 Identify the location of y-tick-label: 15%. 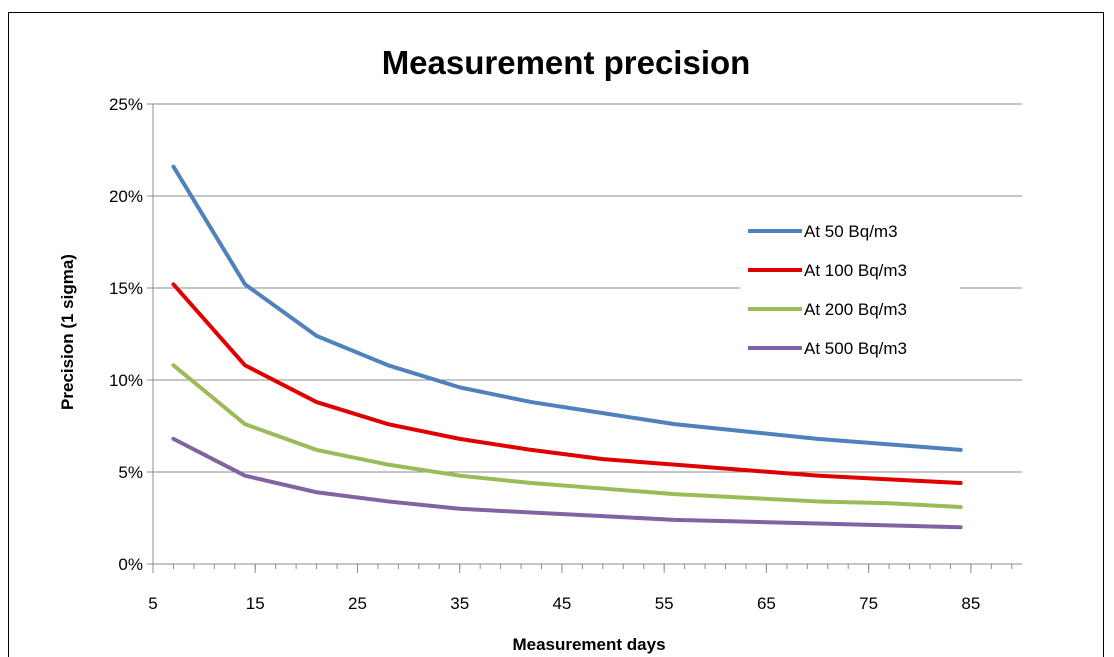
(126, 288).